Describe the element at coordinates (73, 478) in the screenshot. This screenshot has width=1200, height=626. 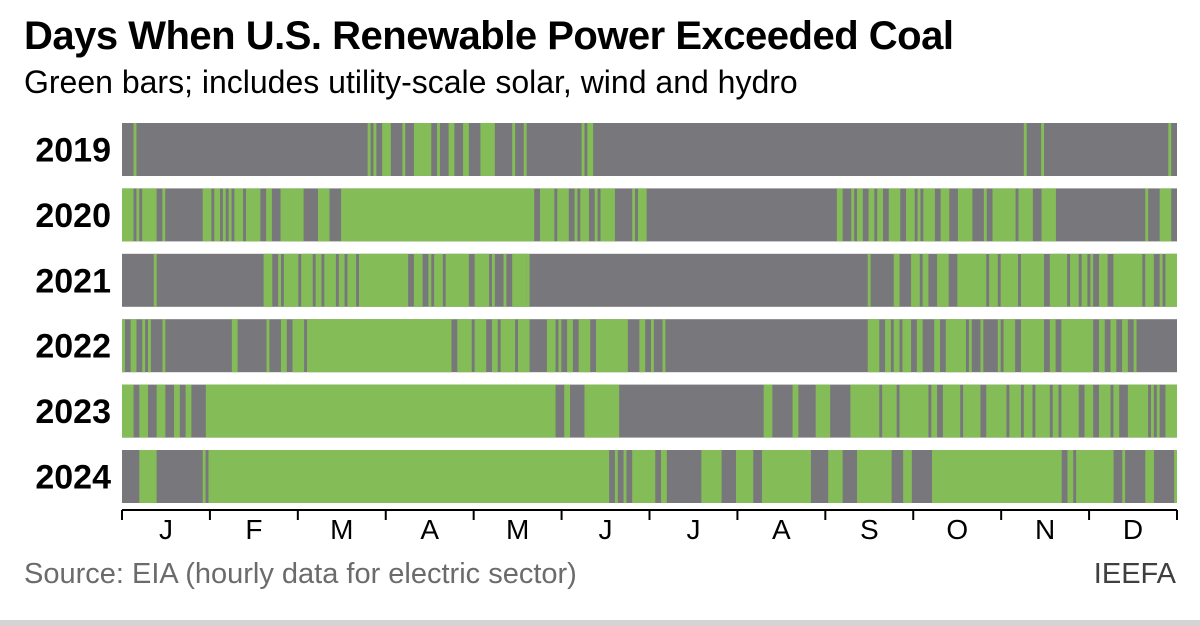
I see `year-label: 2024` at that location.